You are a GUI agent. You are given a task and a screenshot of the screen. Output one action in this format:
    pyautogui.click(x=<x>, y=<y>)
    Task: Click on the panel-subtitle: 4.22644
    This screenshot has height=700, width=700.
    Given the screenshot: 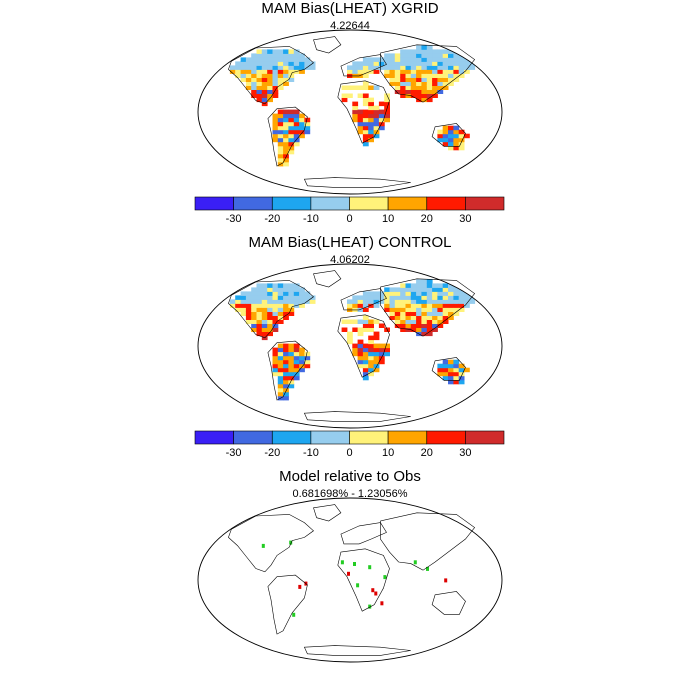 What is the action you would take?
    pyautogui.click(x=350, y=26)
    